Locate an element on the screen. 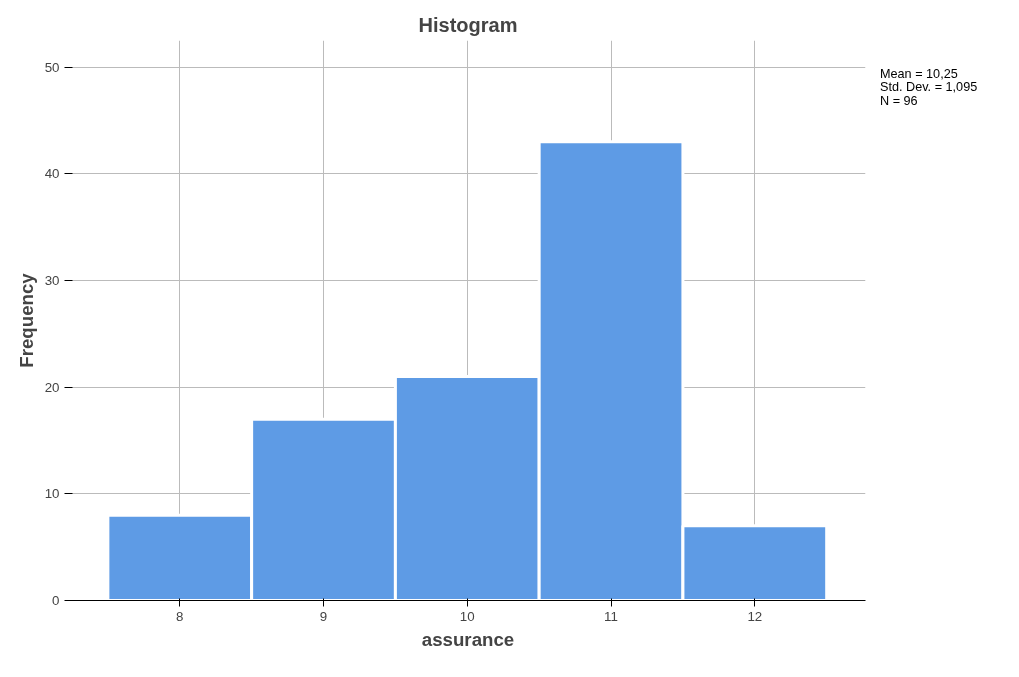 The image size is (1019, 677). x-tick-label: 10 is located at coordinates (467, 616).